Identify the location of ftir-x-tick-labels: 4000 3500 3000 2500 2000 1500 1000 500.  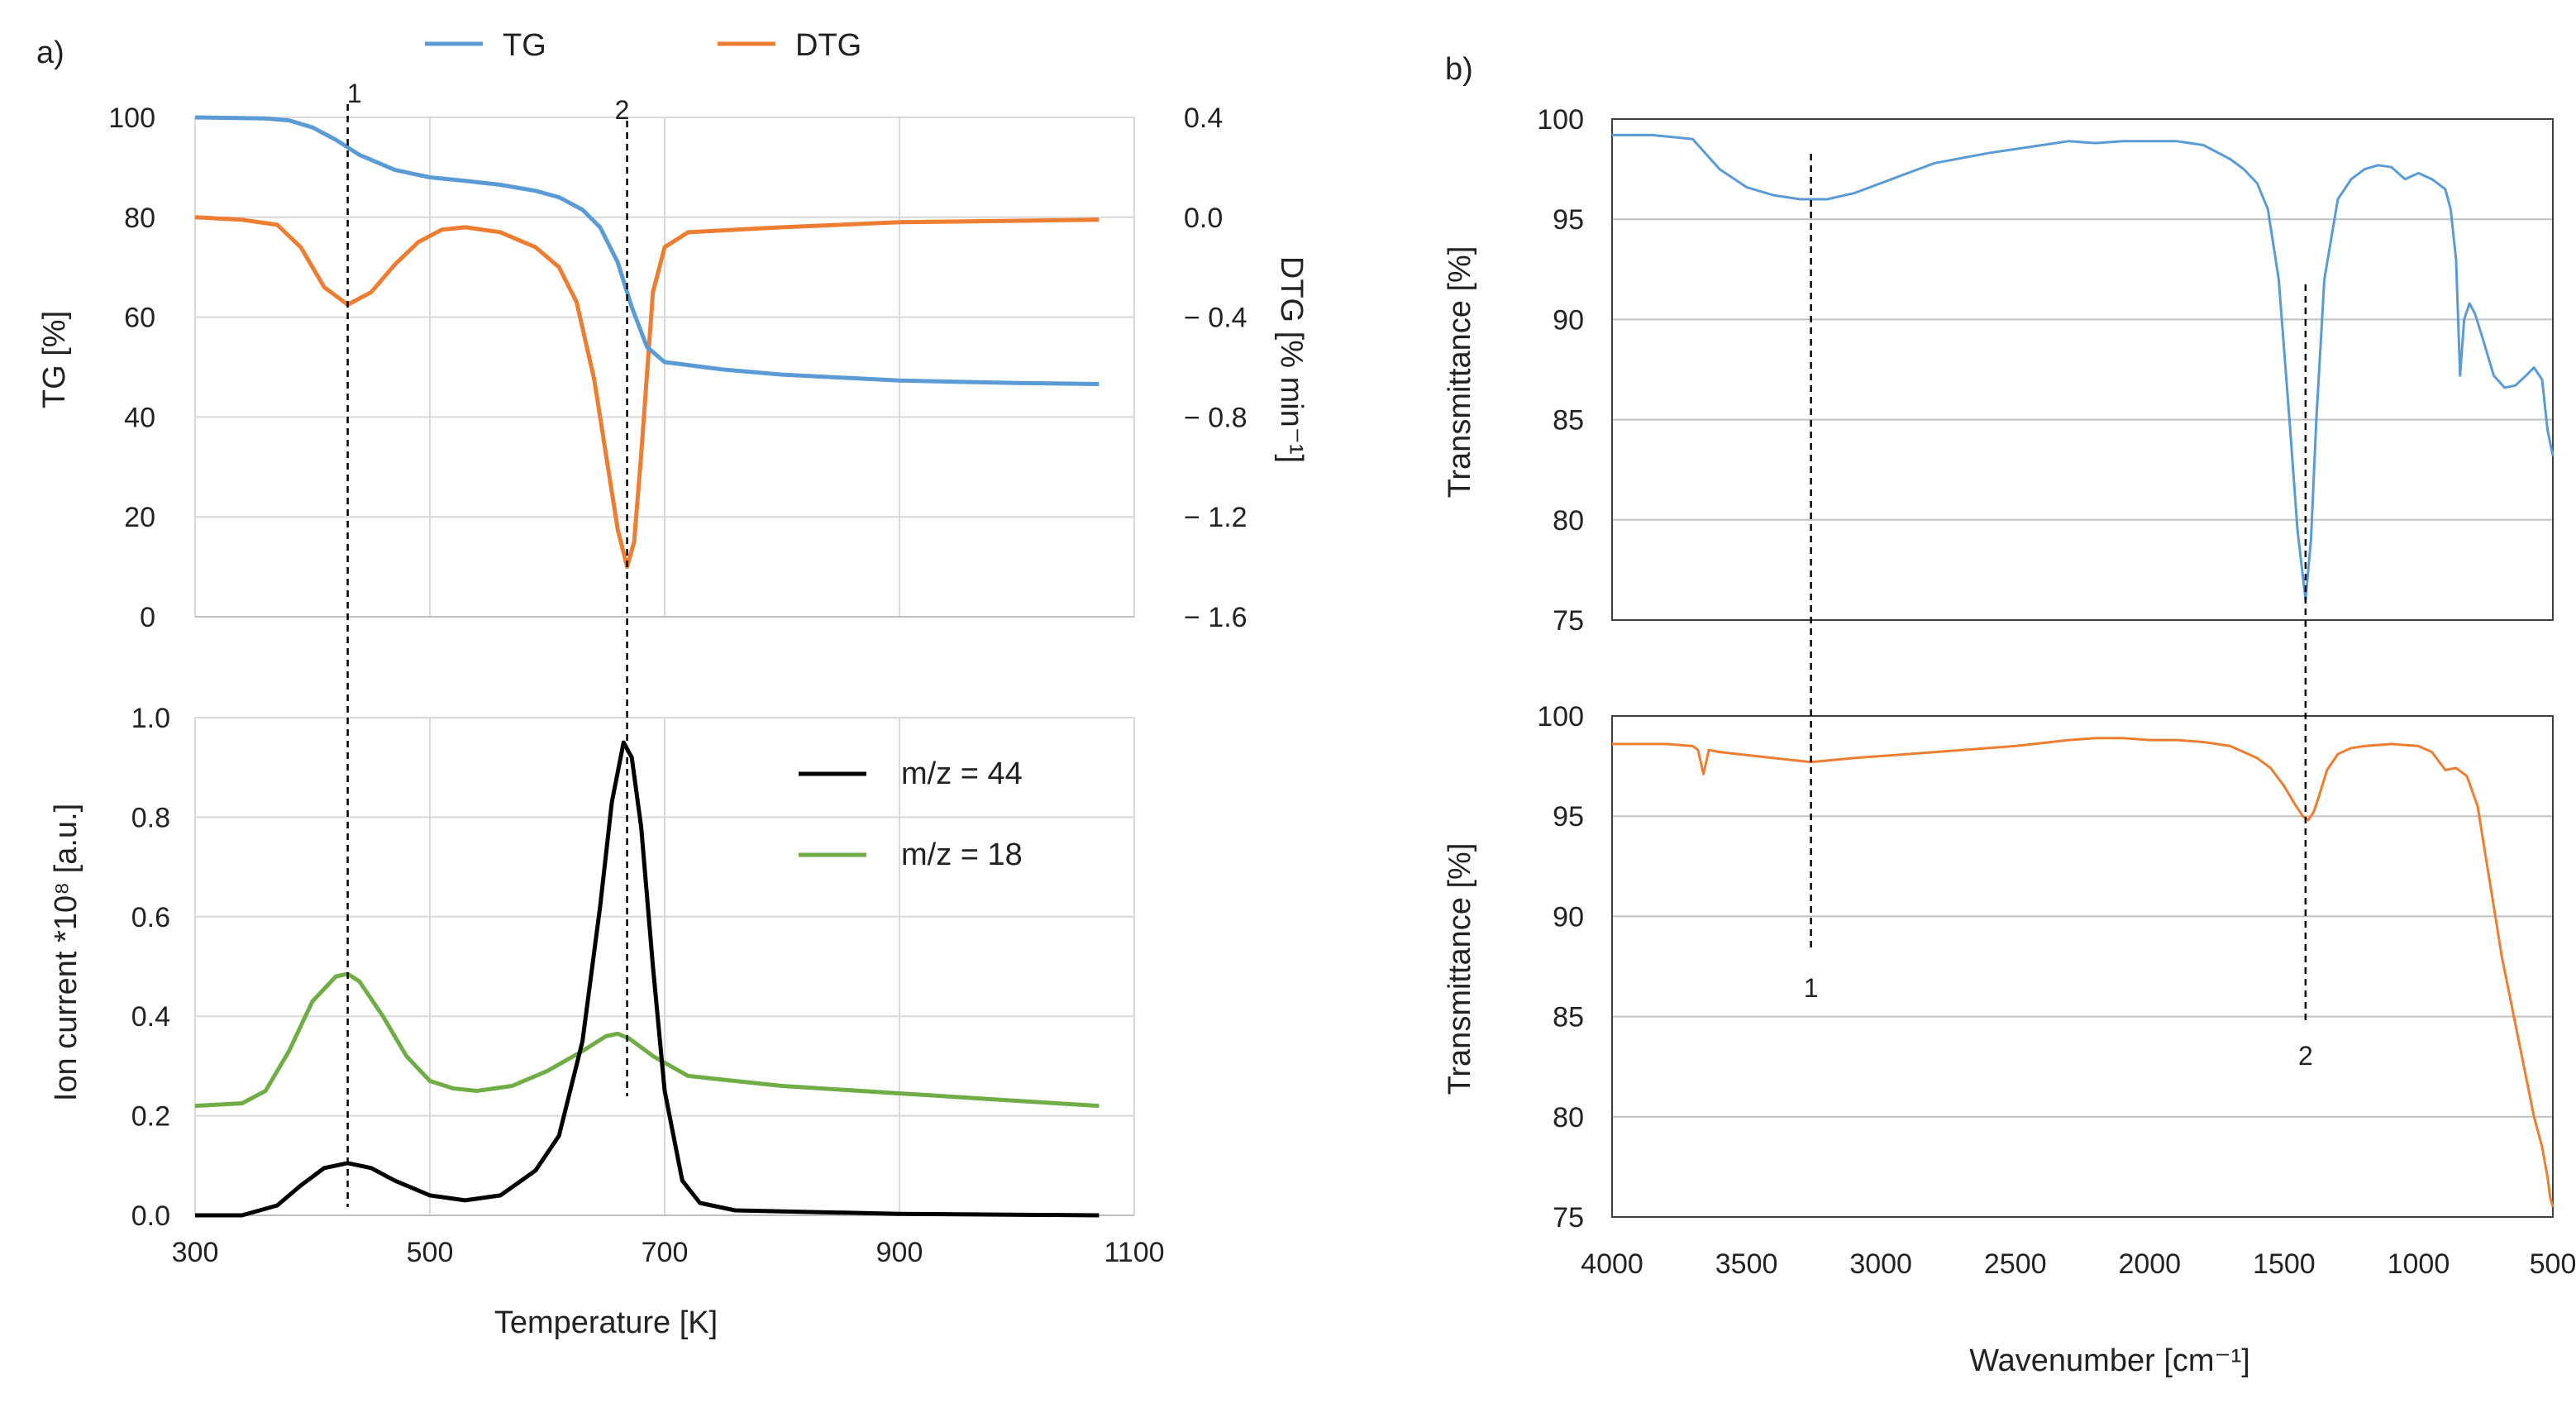
(2078, 1264).